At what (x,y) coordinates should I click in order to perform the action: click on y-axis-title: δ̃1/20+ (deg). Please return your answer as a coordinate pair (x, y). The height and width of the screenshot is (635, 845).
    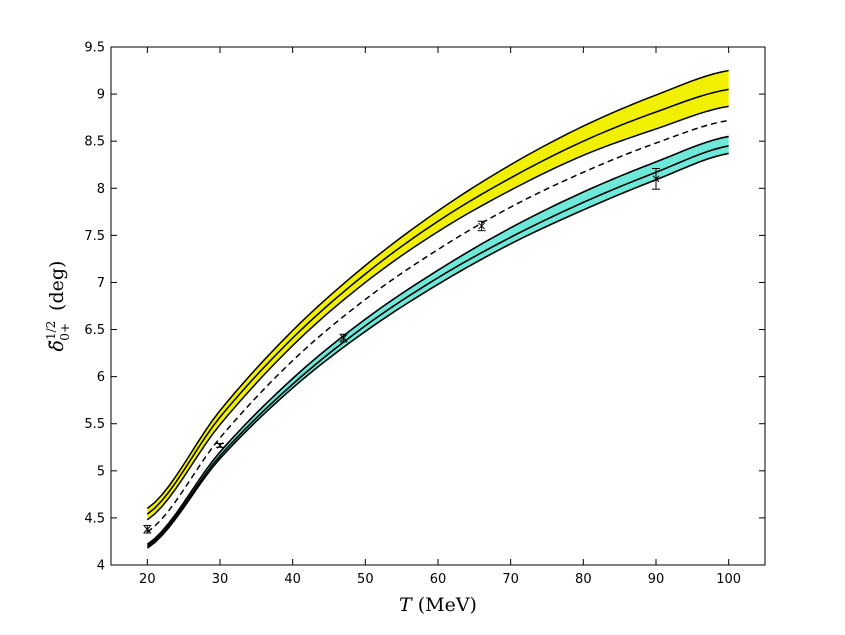
    Looking at the image, I should click on (58, 306).